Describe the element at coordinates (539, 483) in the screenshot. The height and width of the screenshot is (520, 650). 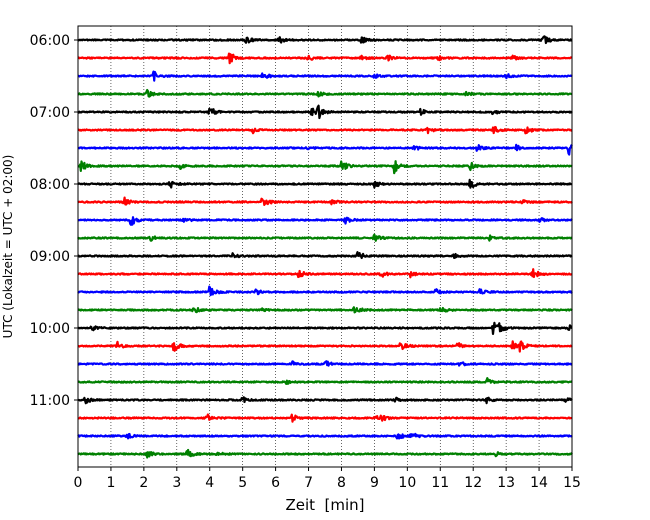
I see `x-tick-label: 14` at that location.